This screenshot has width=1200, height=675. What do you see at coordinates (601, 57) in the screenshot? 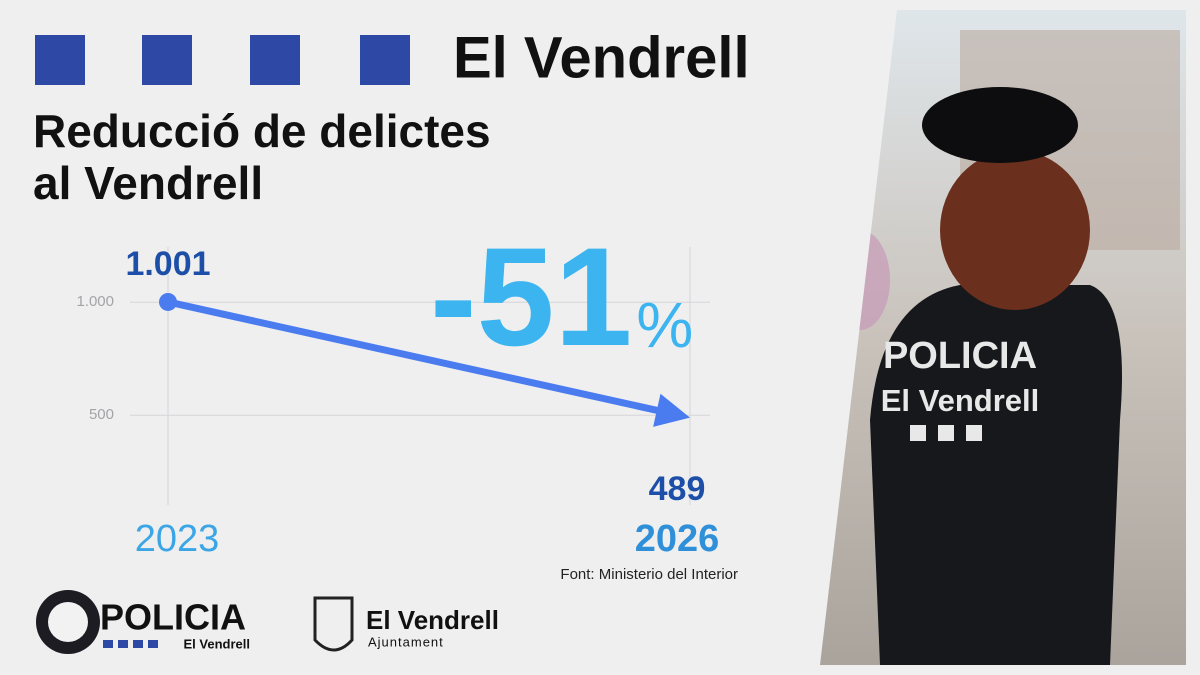
I see `header-brand: El Vendrell` at bounding box center [601, 57].